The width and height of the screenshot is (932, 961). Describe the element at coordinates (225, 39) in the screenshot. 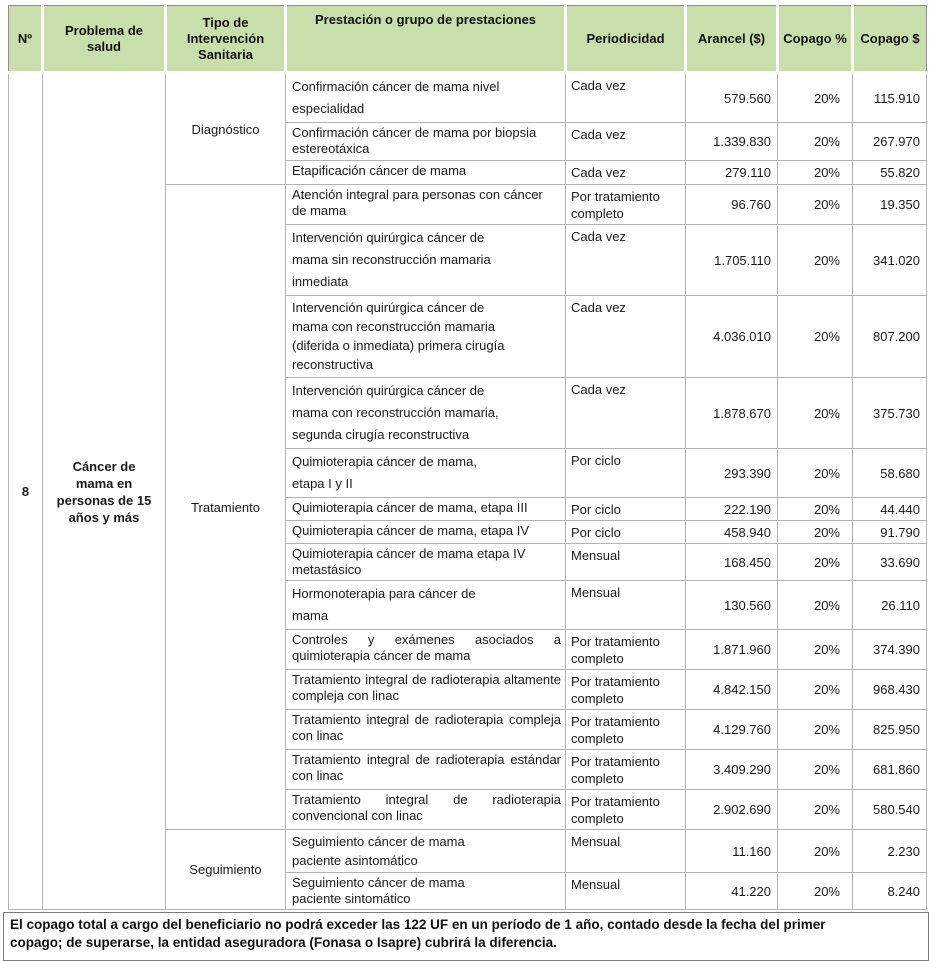

I see `col-header-tipo-intervencion: Tipo de Intervención Sanitaria` at that location.